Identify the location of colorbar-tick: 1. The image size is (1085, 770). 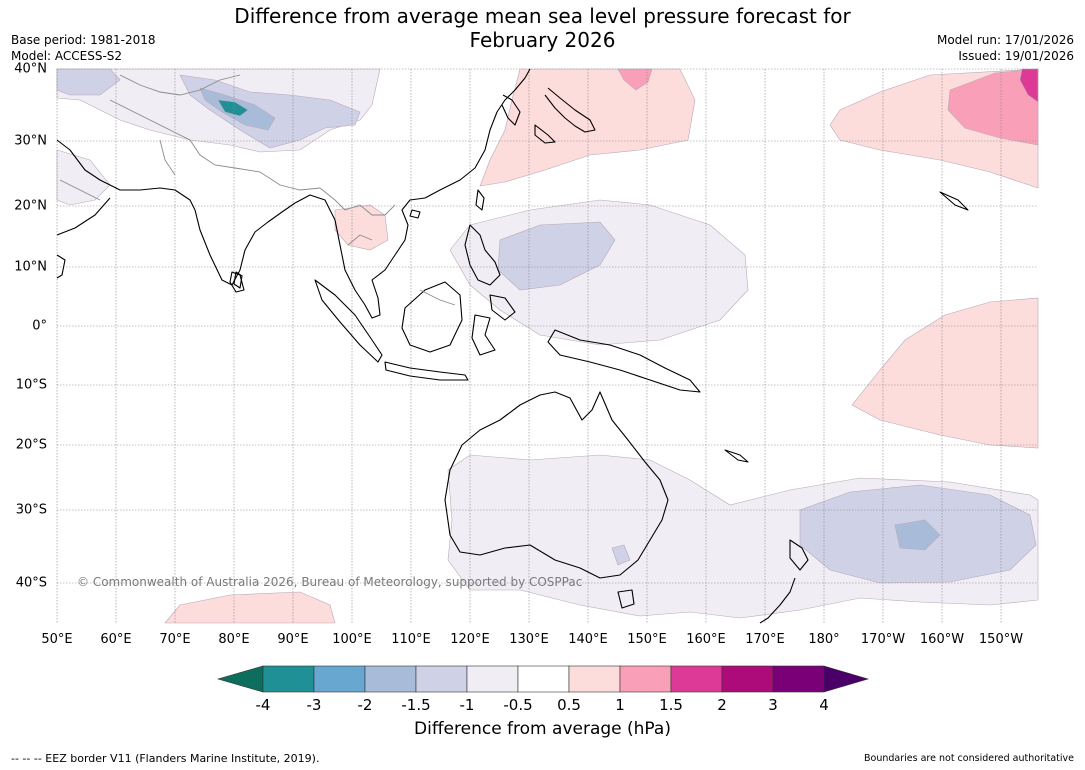
(620, 705).